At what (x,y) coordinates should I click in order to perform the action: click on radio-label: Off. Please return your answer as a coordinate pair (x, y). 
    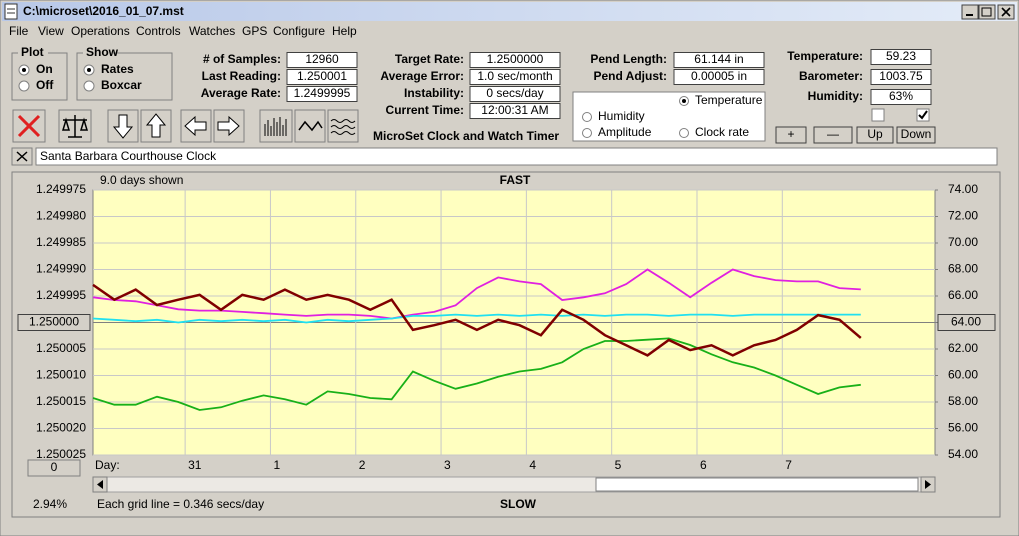
    Looking at the image, I should click on (45, 85).